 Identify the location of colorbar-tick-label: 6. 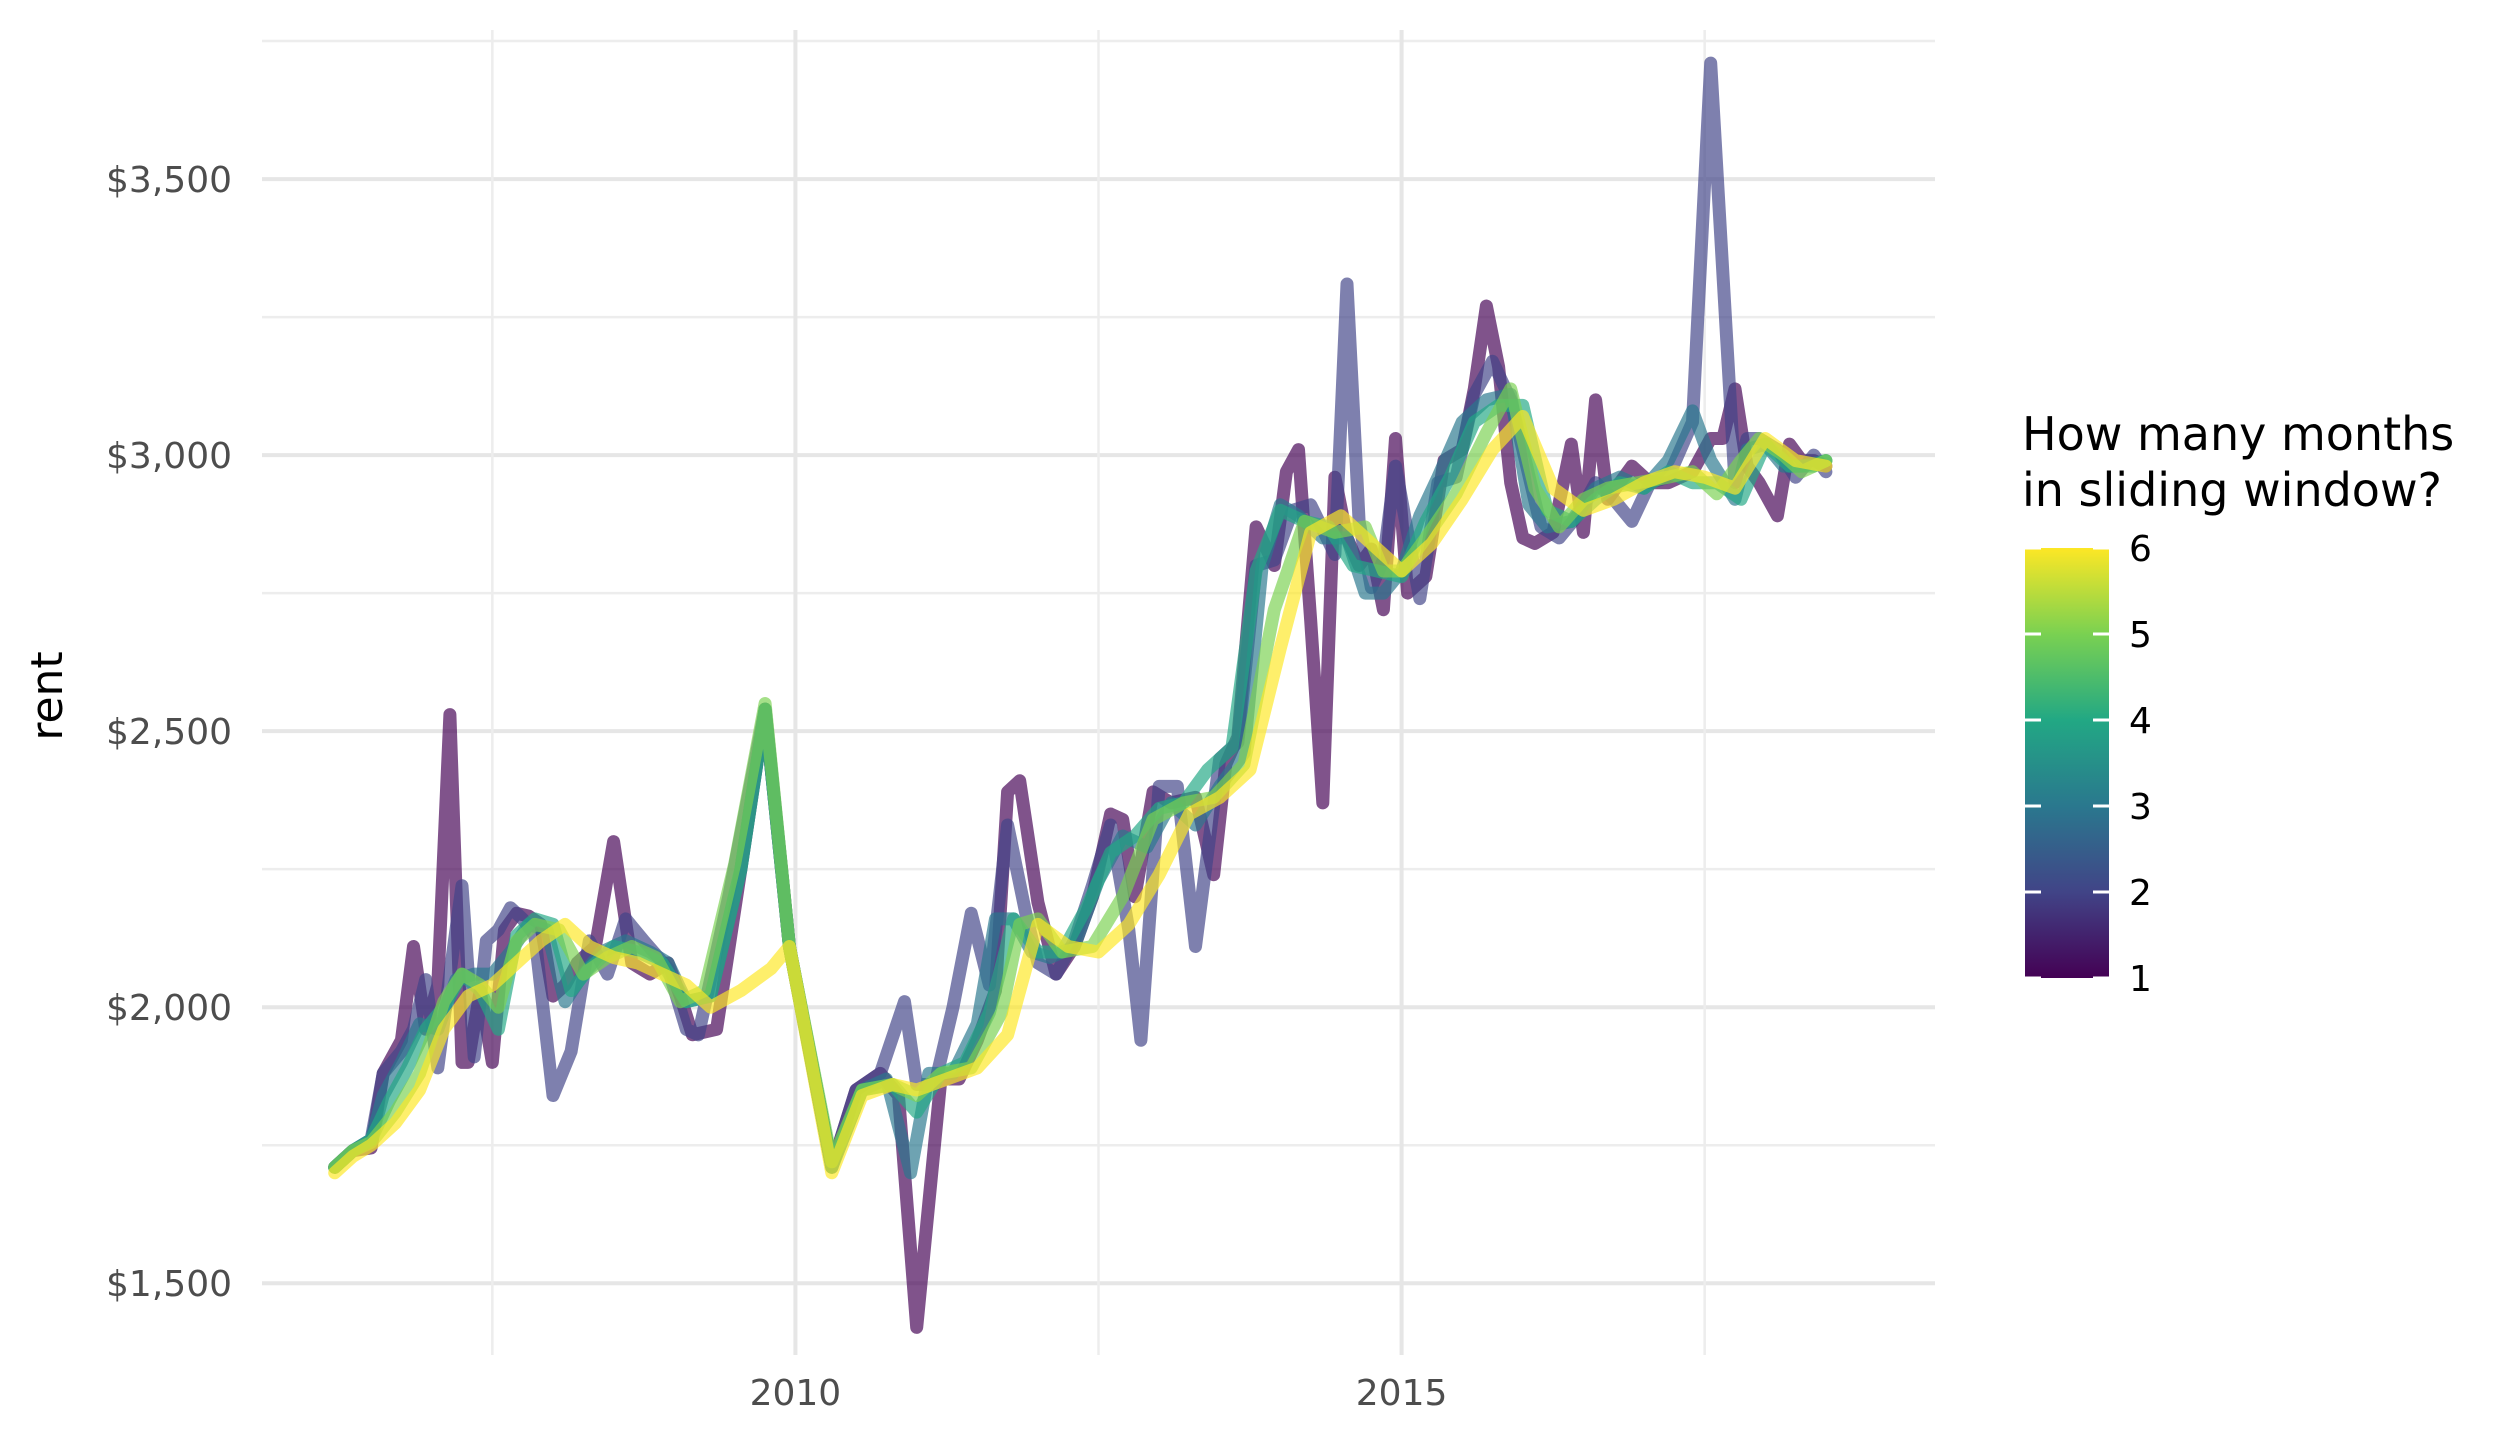
(2140, 549).